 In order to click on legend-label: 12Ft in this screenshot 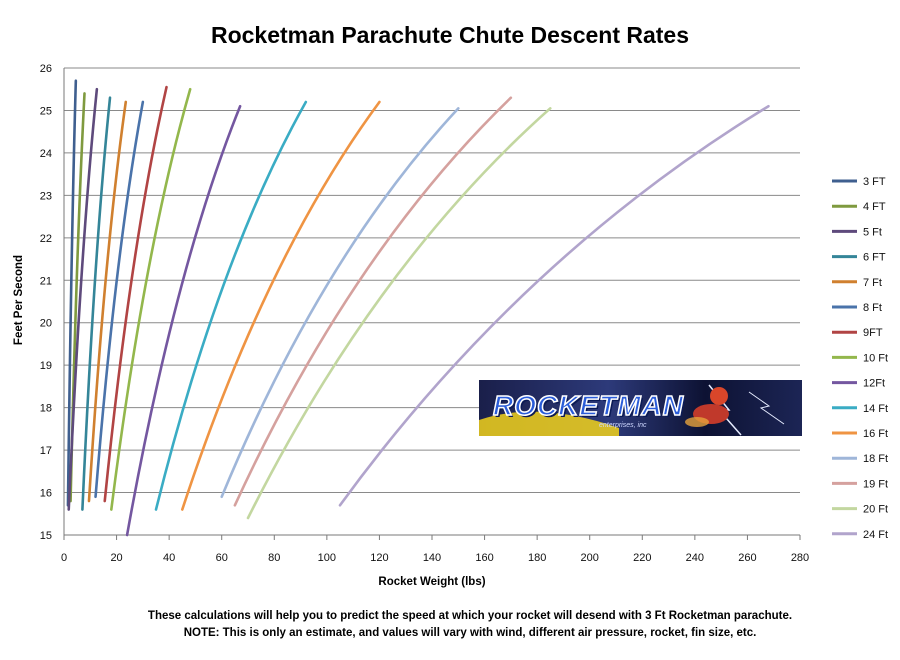, I will do `click(874, 384)`.